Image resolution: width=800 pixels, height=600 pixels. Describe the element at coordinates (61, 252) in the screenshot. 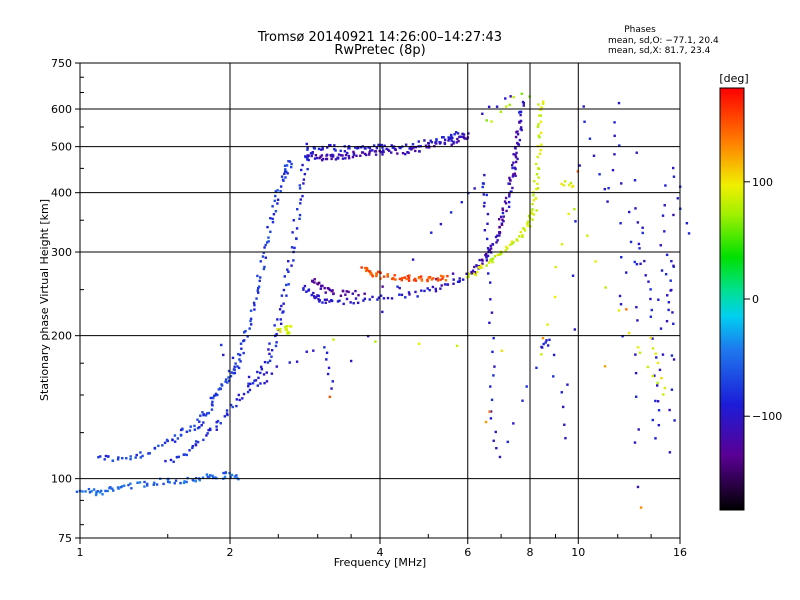

I see `y-tick-label: 300` at that location.